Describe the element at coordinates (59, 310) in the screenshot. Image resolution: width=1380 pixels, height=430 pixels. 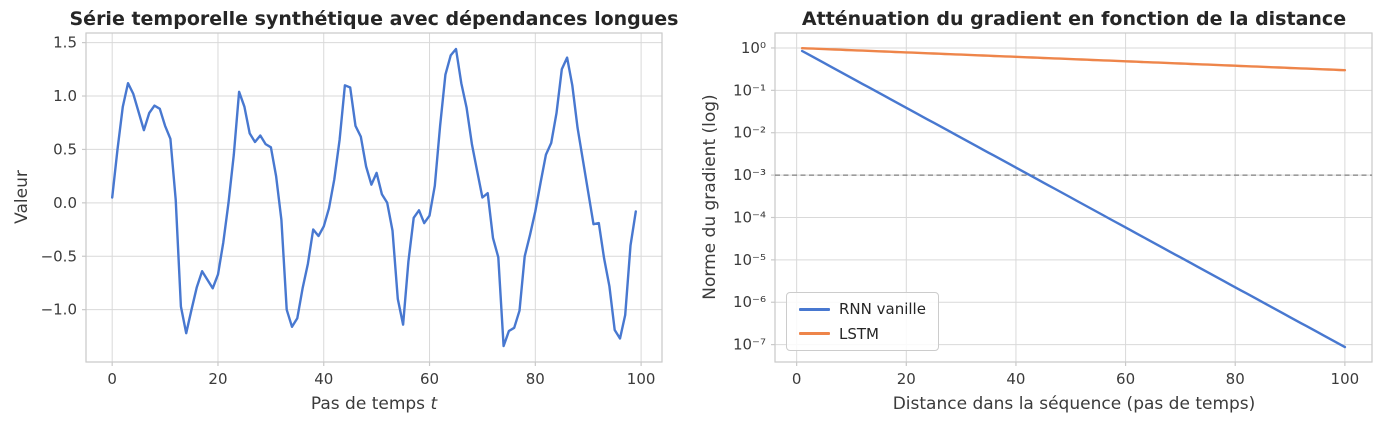
I see `y-tick-label: −1.0` at that location.